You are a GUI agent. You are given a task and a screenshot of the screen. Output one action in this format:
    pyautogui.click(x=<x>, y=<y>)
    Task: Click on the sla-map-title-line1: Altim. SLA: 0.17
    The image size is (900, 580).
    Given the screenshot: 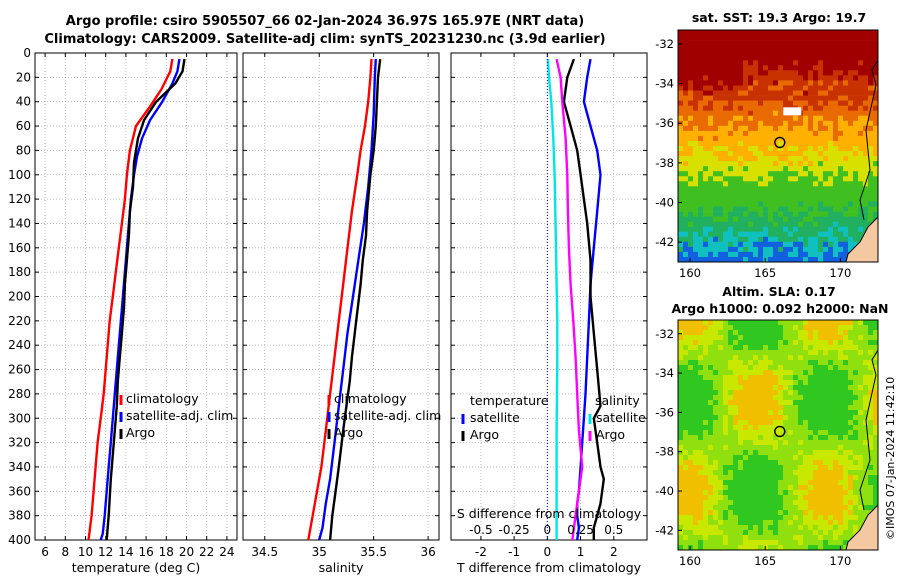 What is the action you would take?
    pyautogui.click(x=779, y=291)
    